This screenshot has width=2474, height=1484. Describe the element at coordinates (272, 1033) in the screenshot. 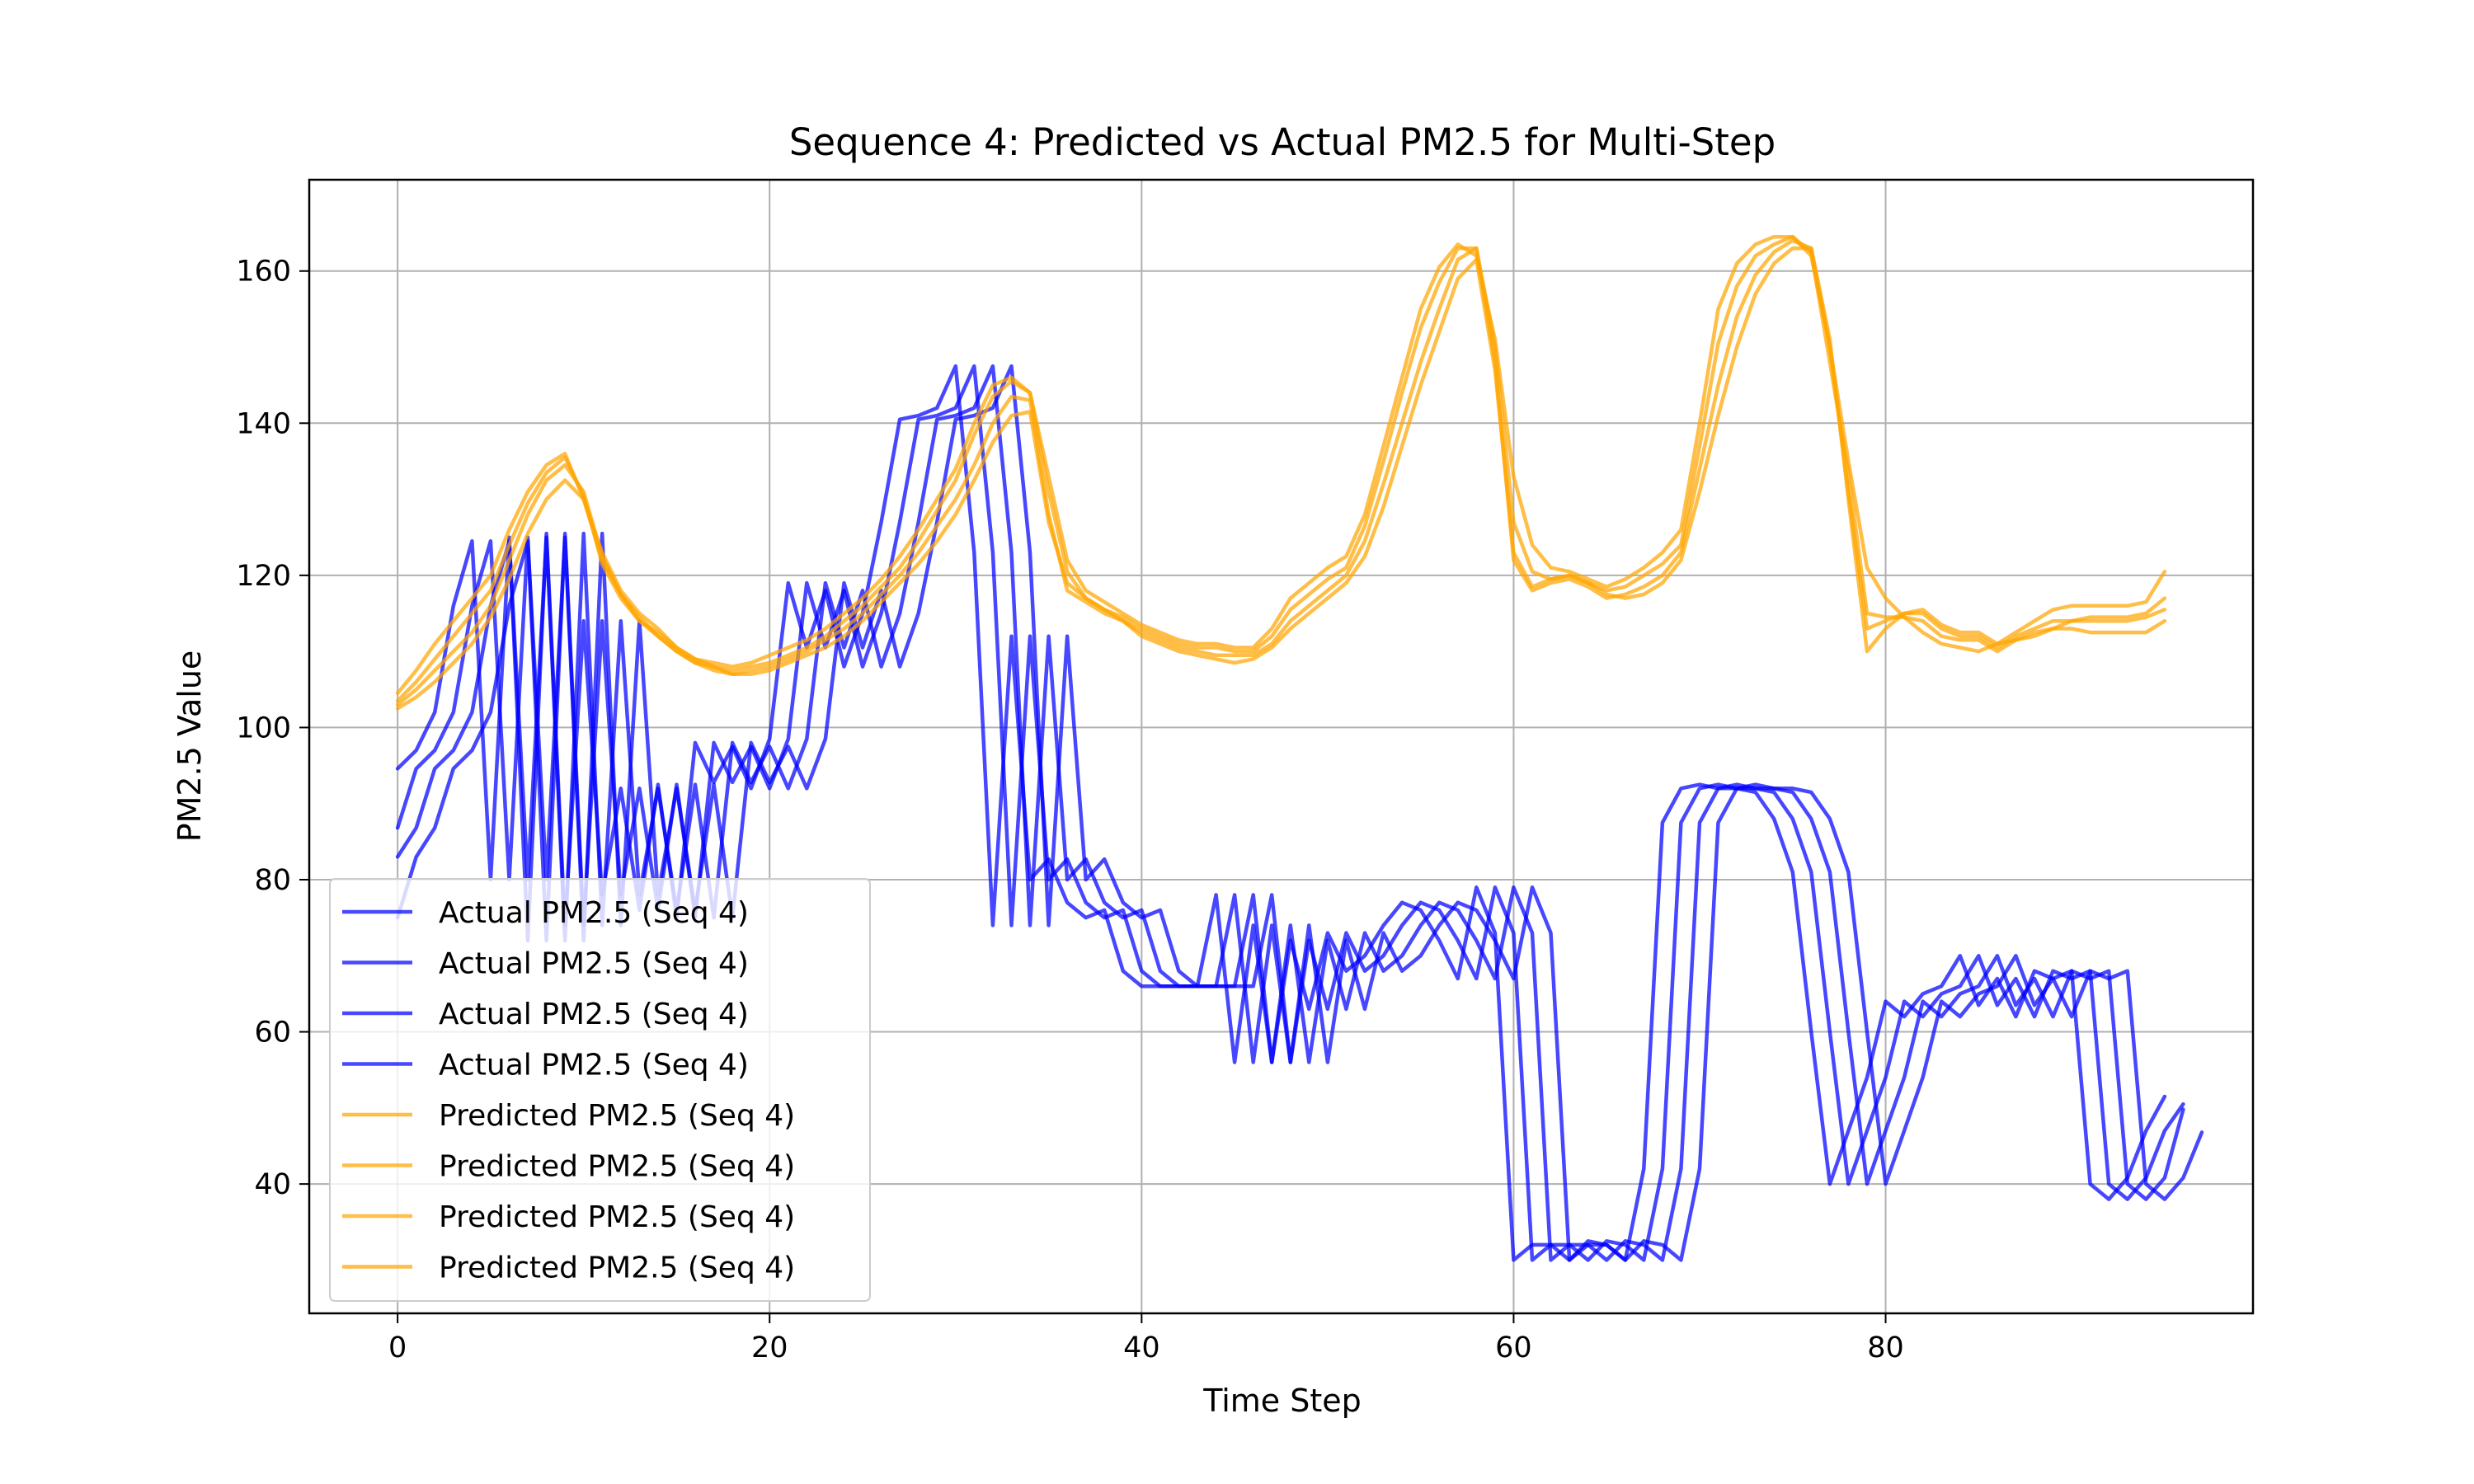

I see `y-tick-label: 60` at that location.